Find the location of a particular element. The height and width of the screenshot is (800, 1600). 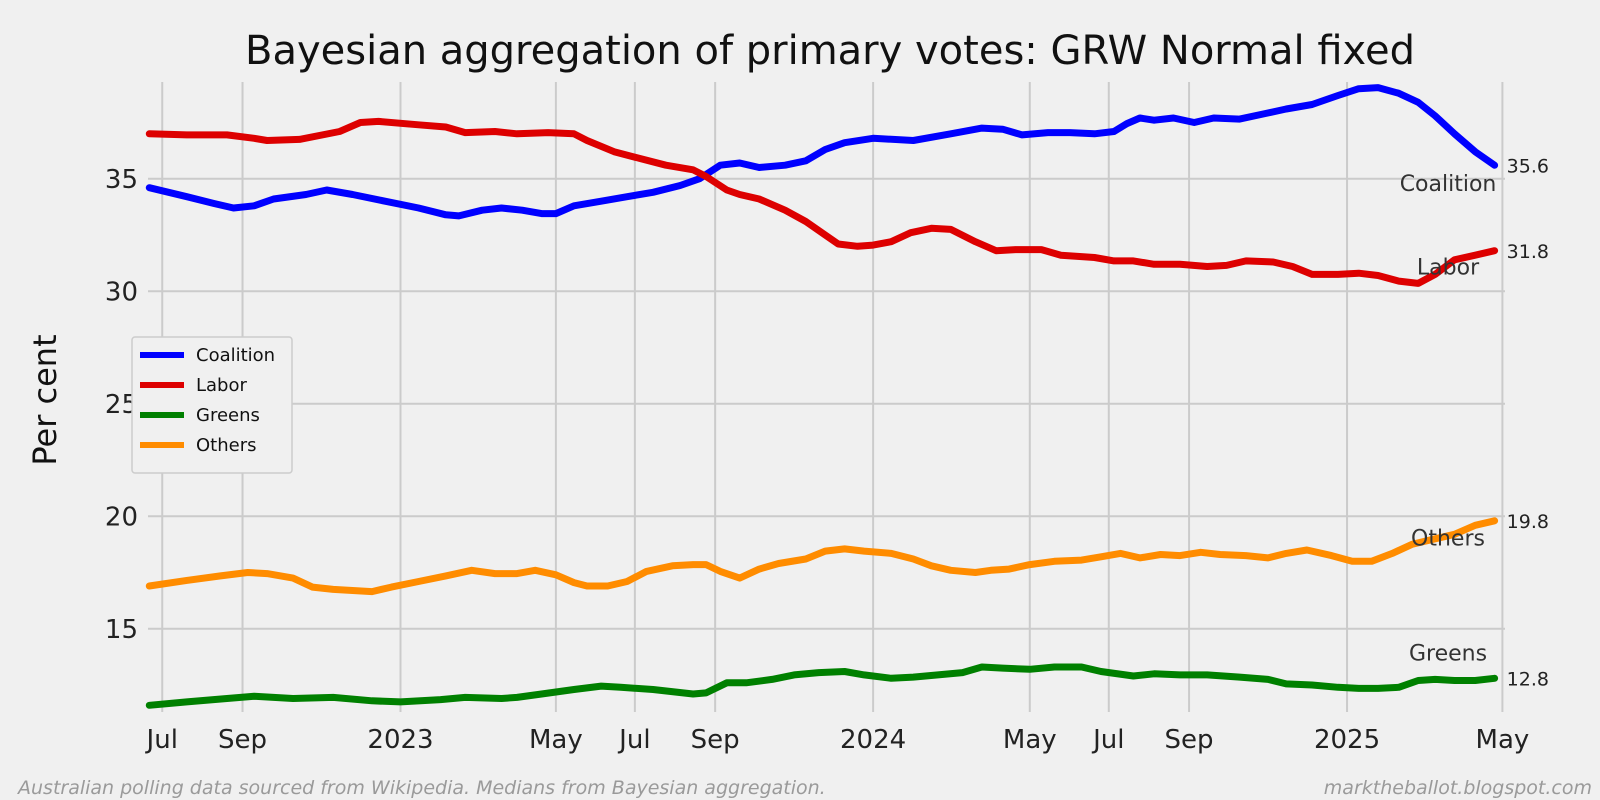

series-name-label-greens: Greens is located at coordinates (1448, 653).